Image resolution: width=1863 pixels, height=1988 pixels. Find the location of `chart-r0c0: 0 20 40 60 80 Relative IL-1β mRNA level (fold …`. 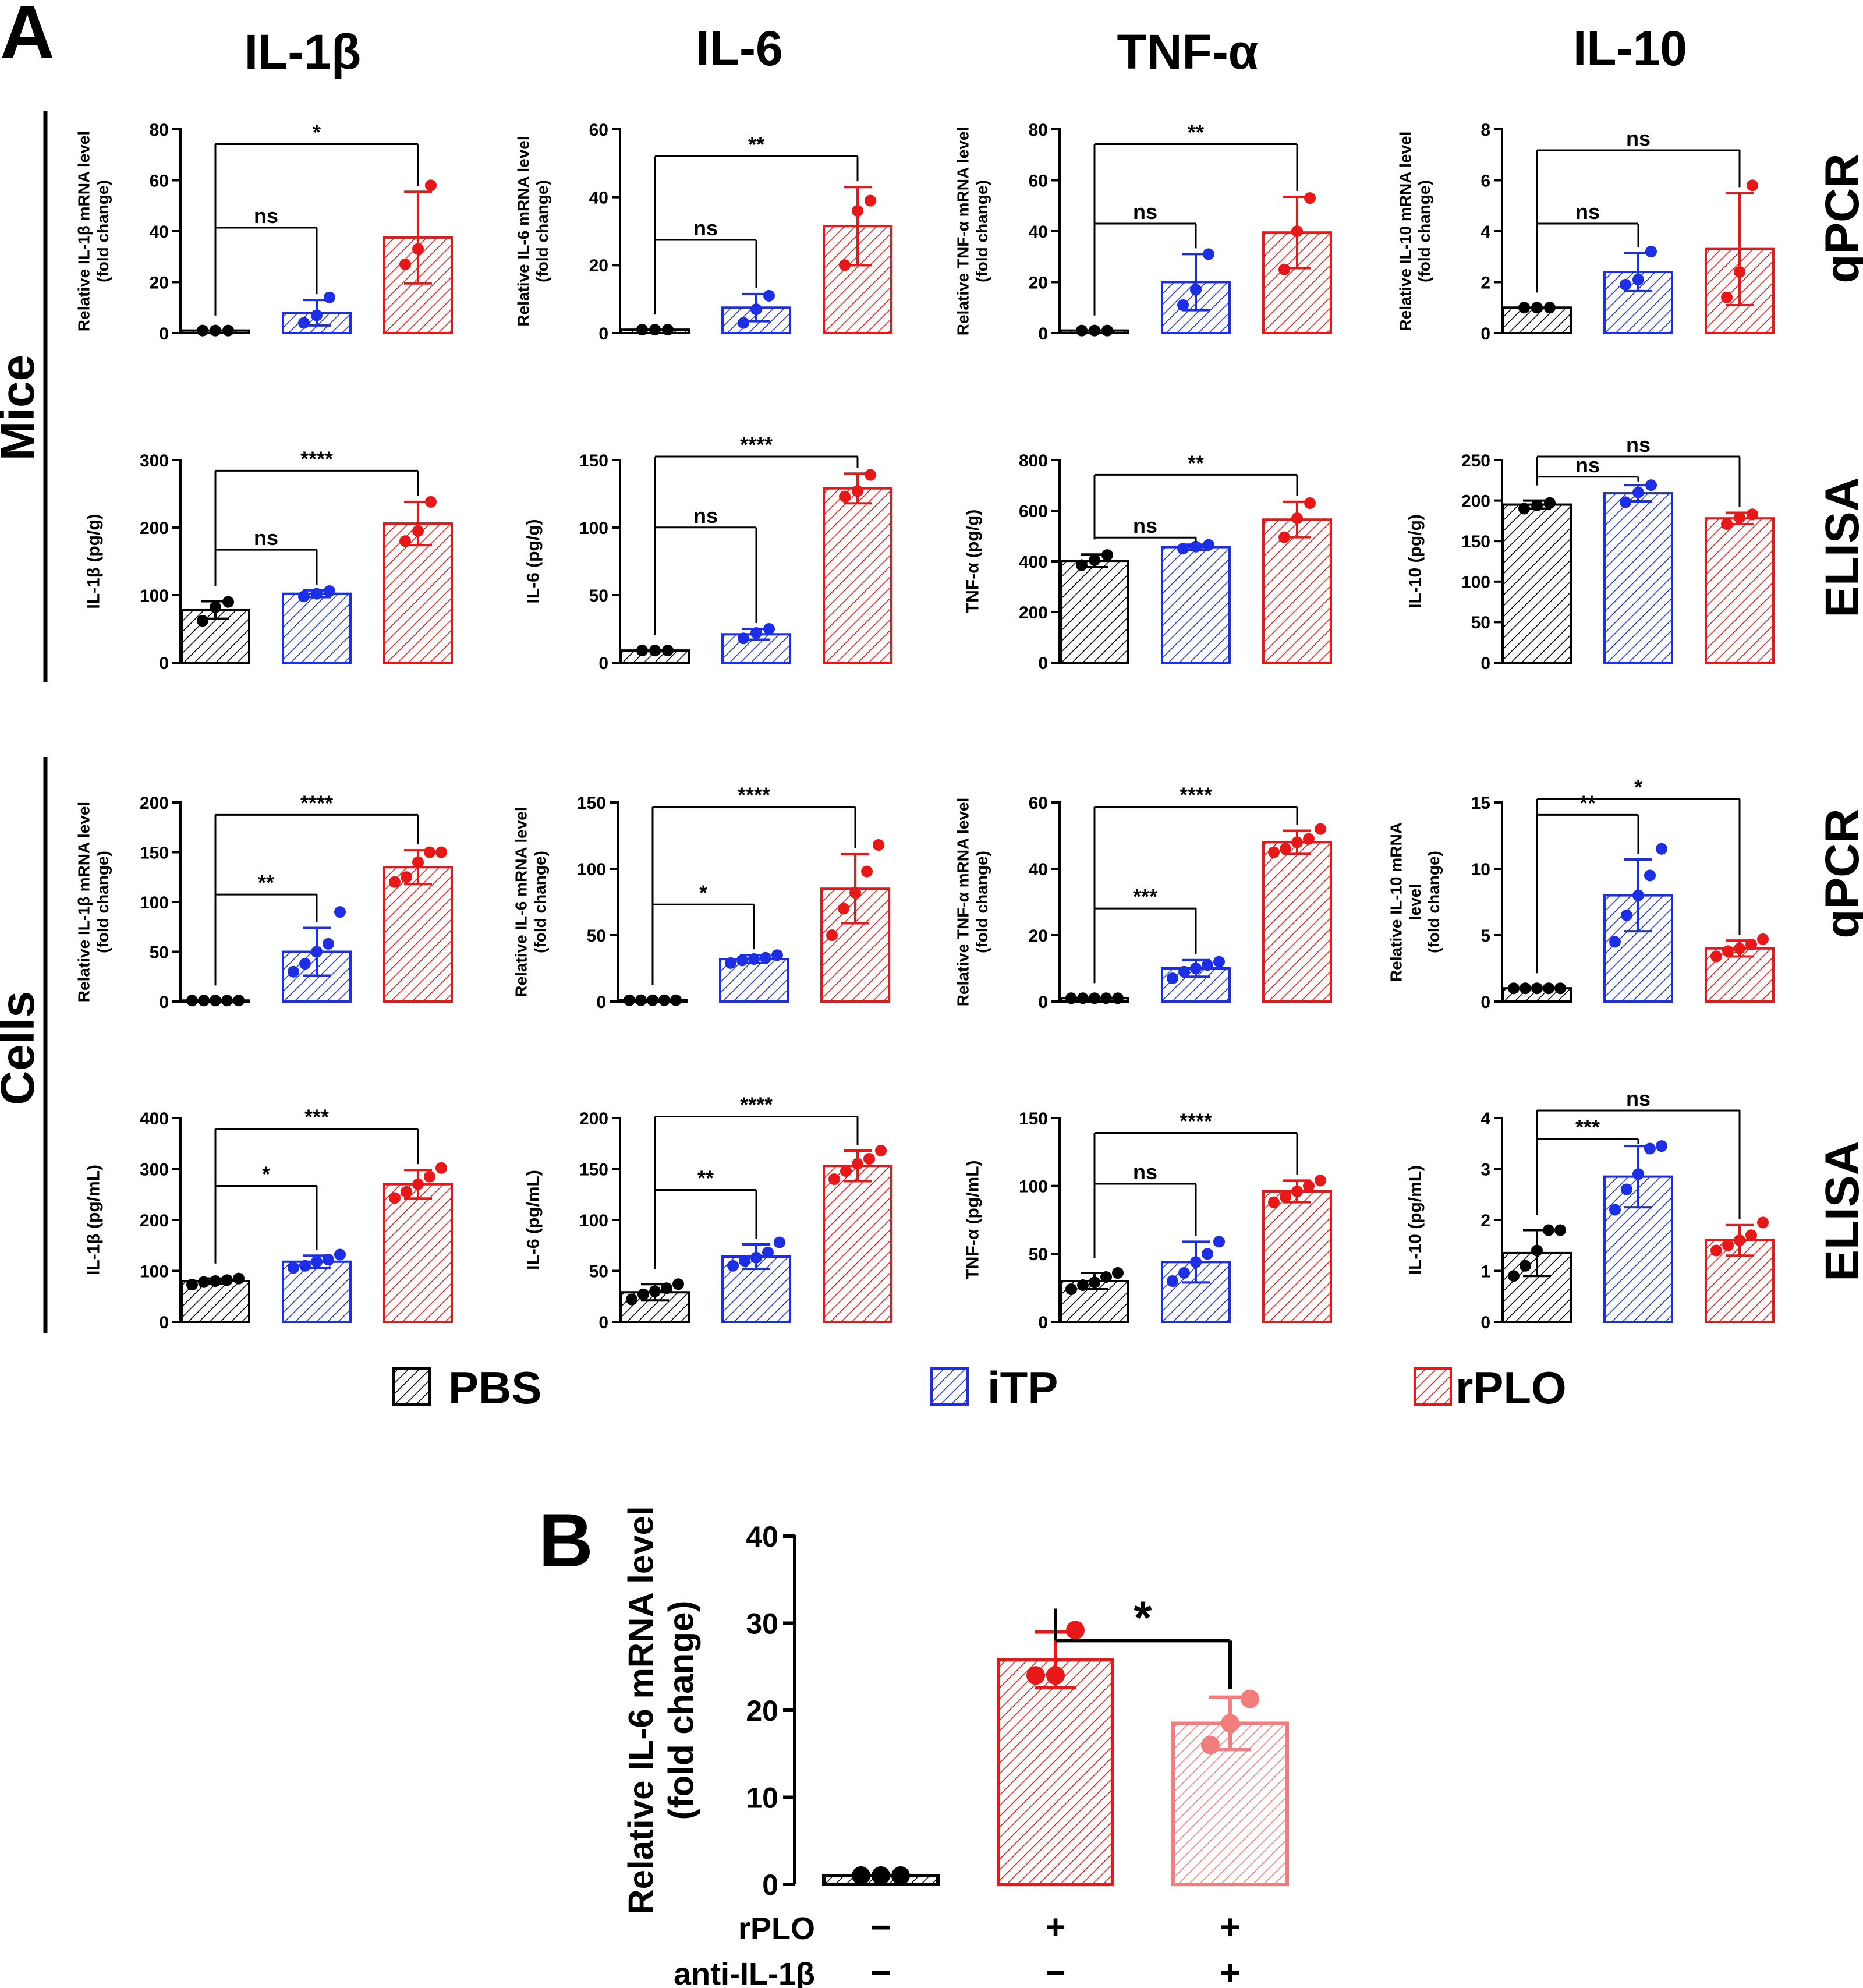

chart-r0c0: 0 20 40 60 80 Relative IL-1β mRNA level (fold … is located at coordinates (264, 233).